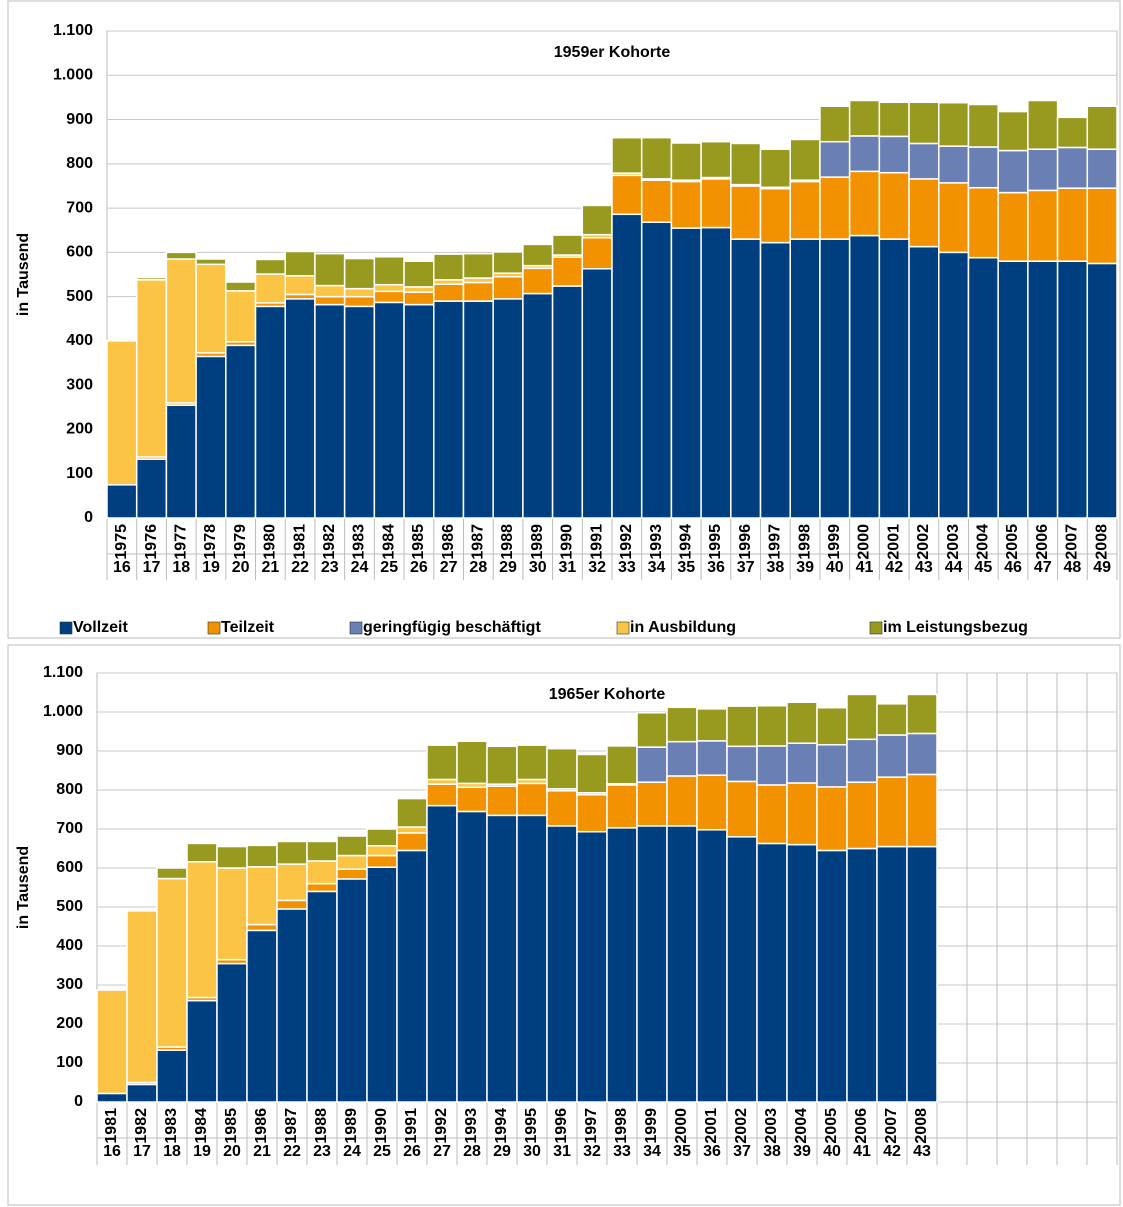 The height and width of the screenshot is (1207, 1123). I want to click on x-tick-label: 1979, so click(240, 542).